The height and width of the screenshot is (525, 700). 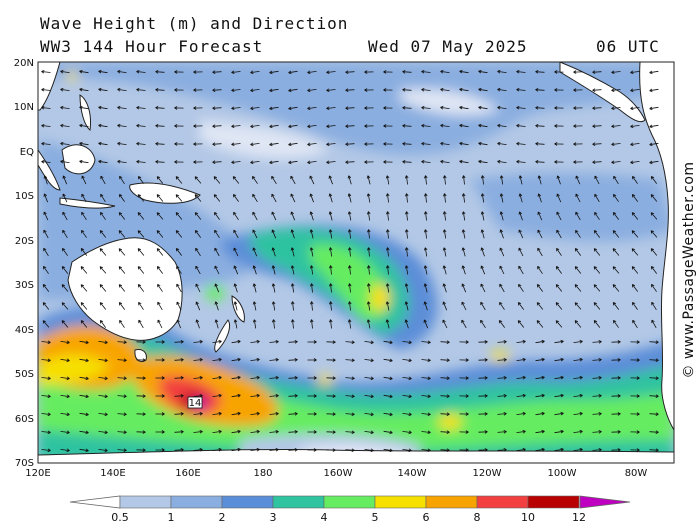 I want to click on central-america, so click(x=602, y=92).